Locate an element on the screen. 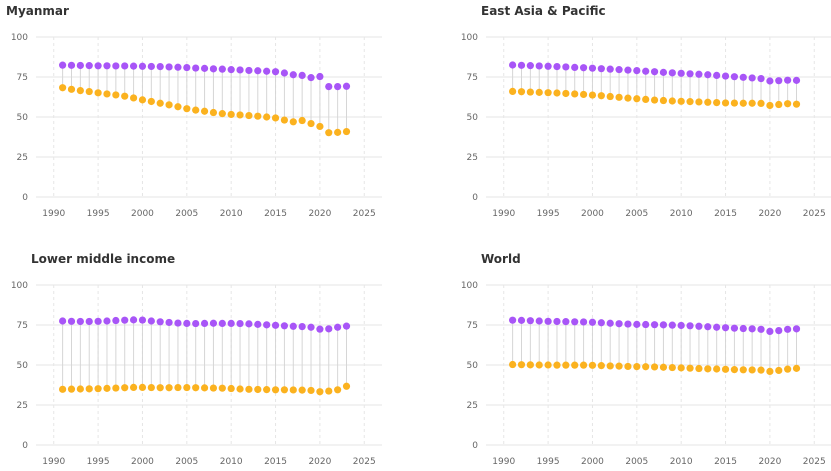  y-tick-label: 100 is located at coordinates (19, 286).